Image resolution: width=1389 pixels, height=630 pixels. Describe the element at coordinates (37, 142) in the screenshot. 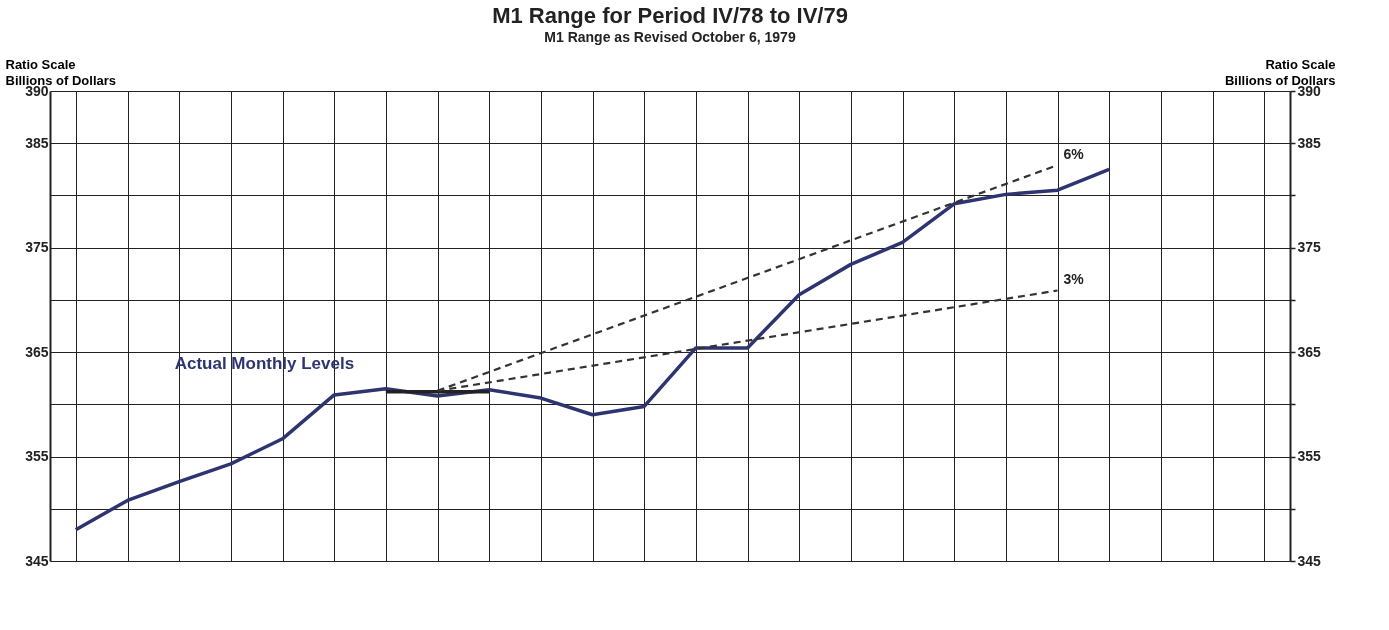

I see `y-tick-label: 385` at that location.